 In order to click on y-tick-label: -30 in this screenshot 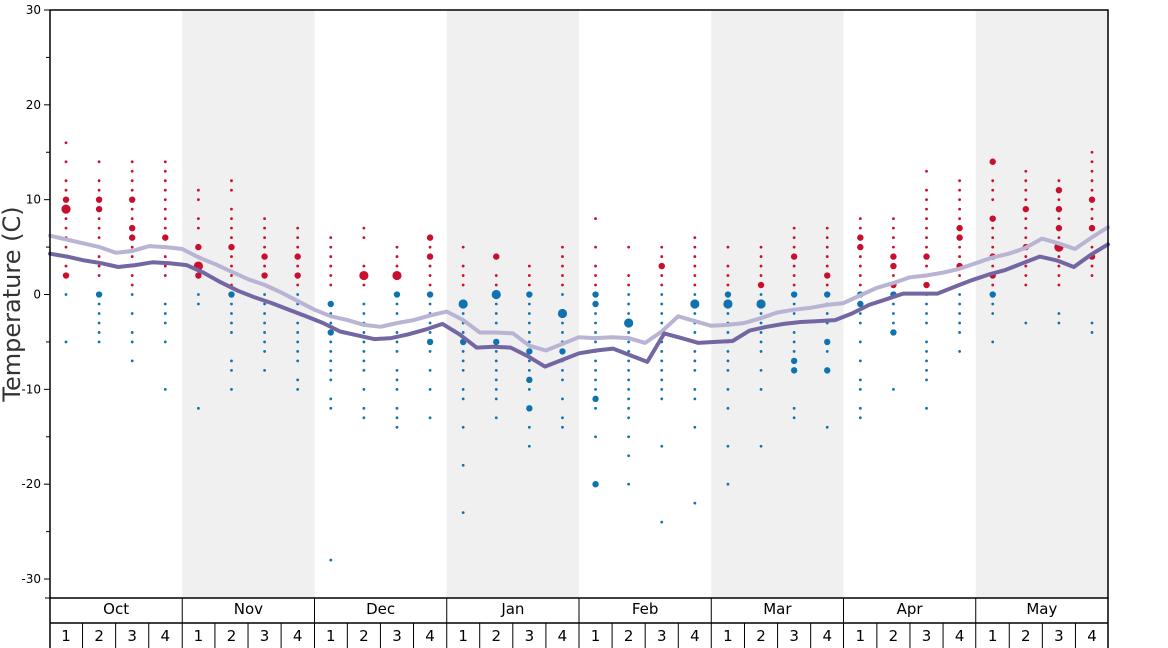, I will do `click(31, 579)`.